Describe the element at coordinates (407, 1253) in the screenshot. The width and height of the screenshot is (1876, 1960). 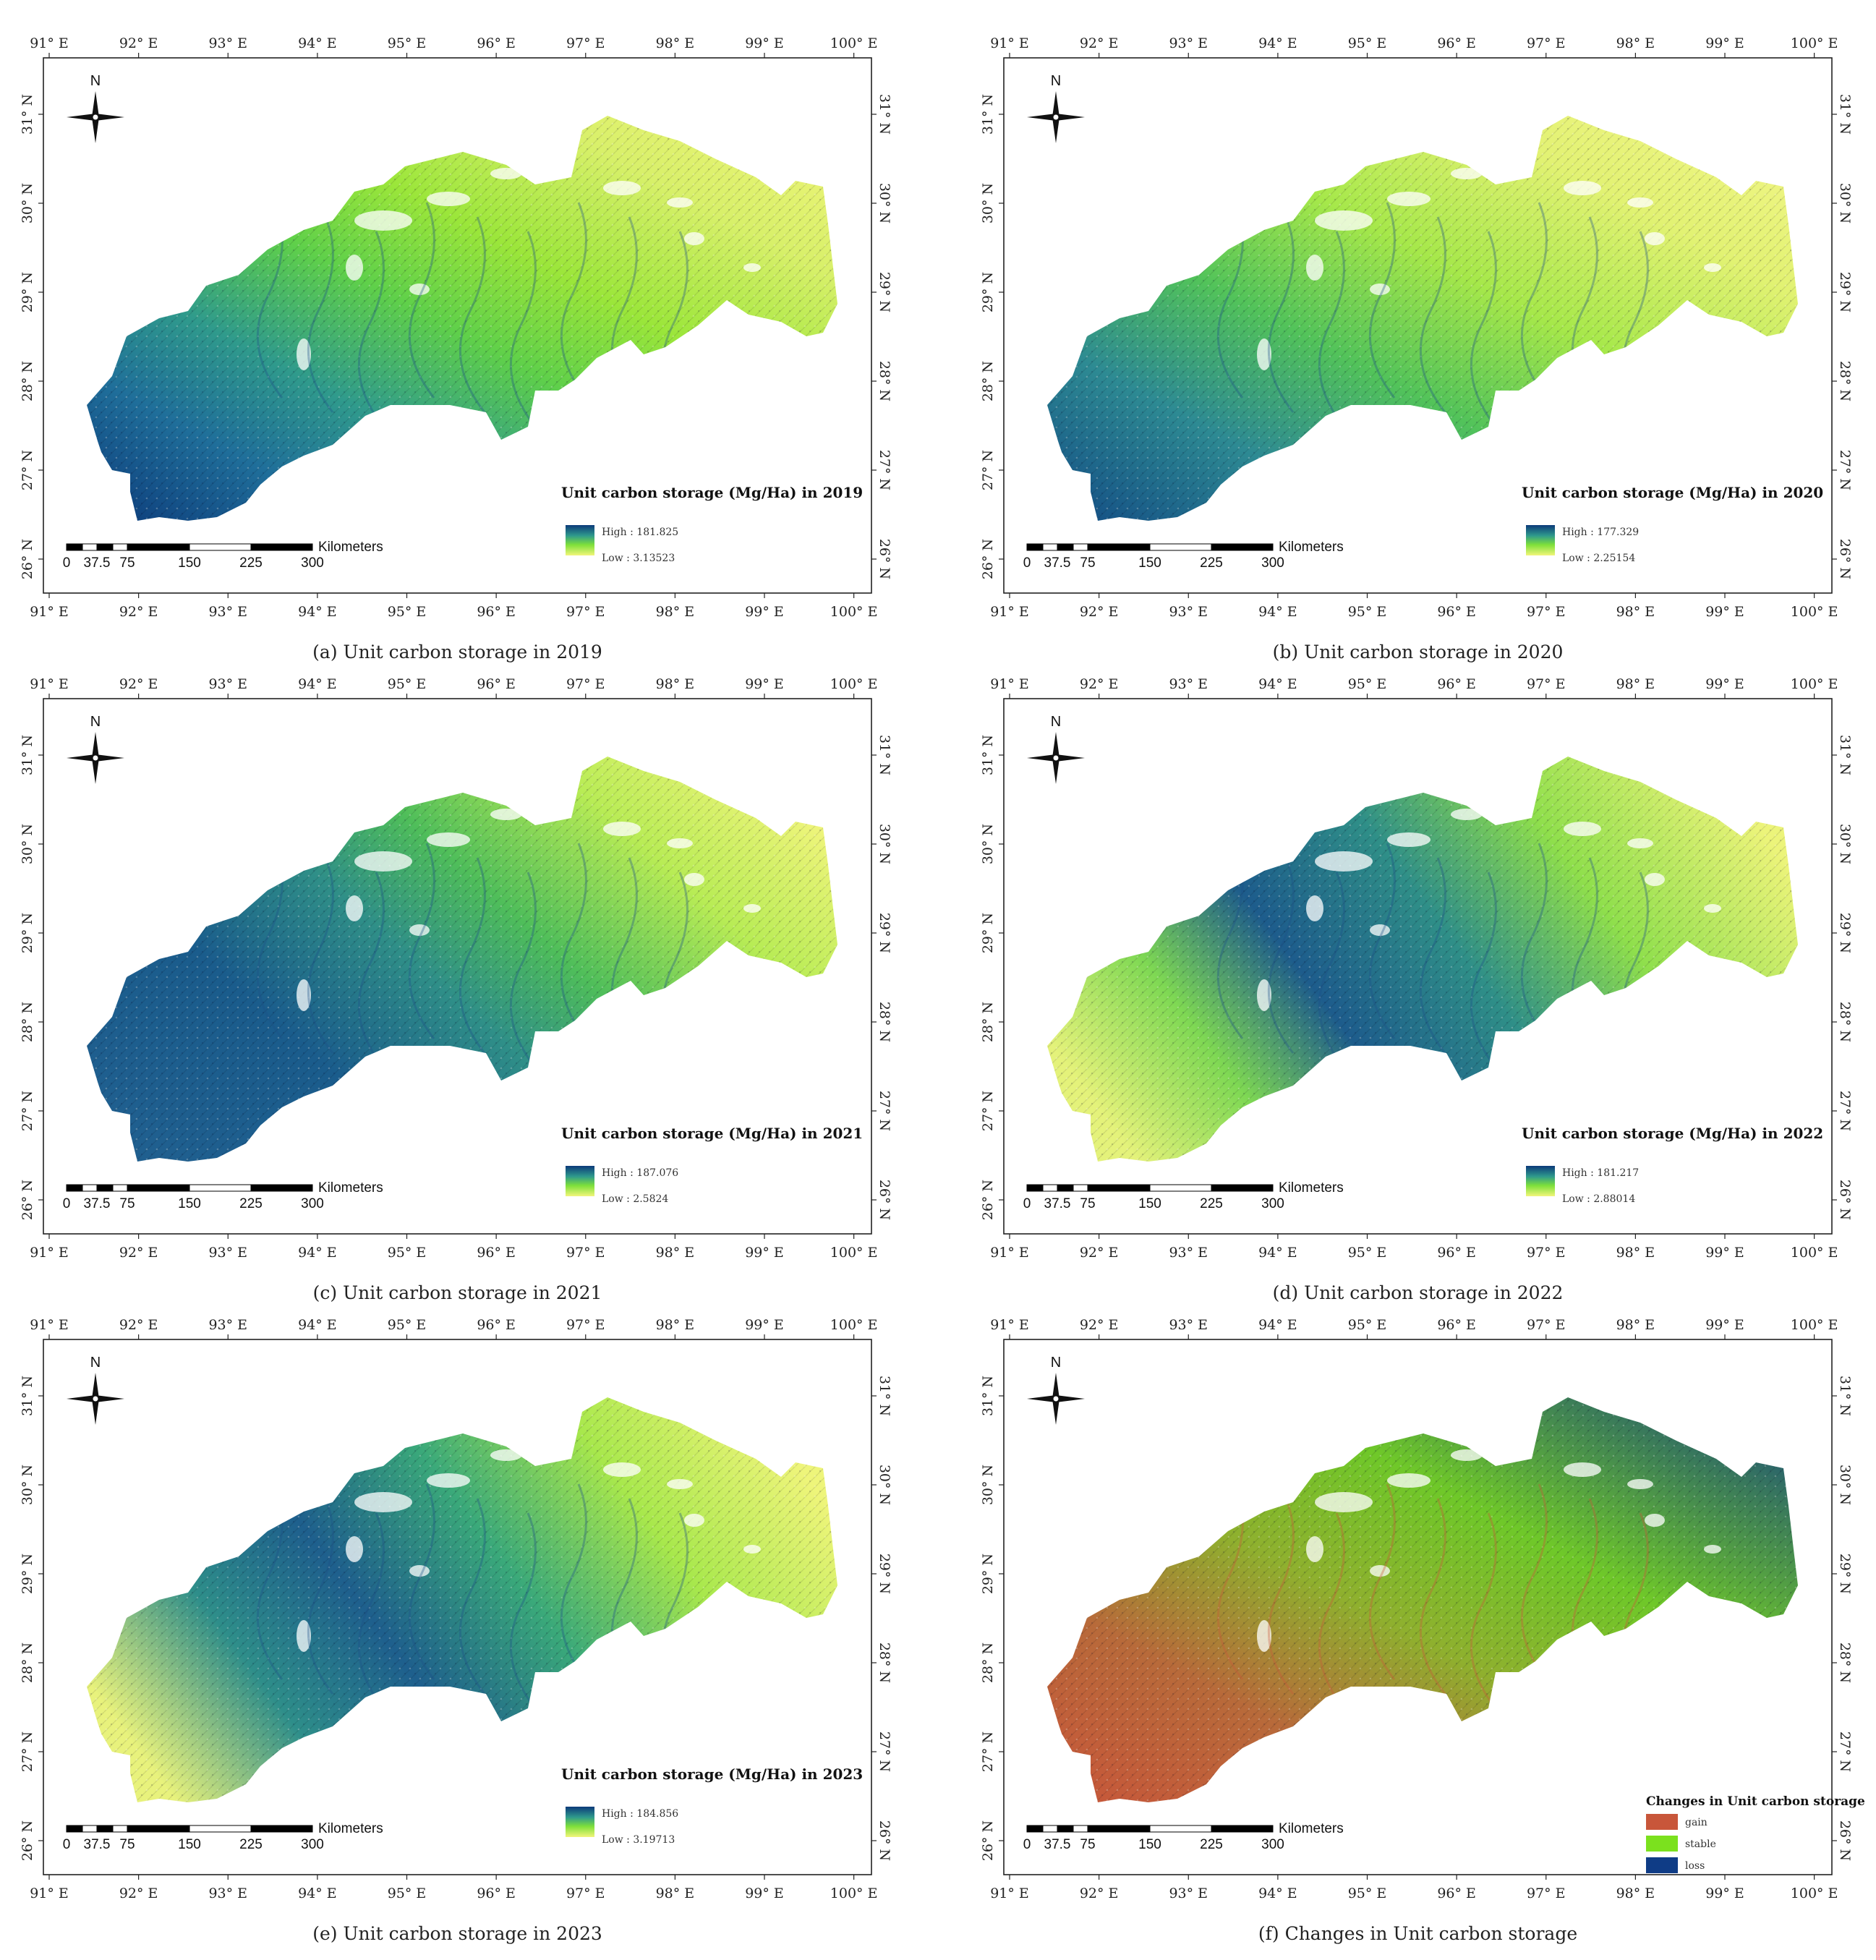
I see `lon-label-bottom: 95° E` at that location.